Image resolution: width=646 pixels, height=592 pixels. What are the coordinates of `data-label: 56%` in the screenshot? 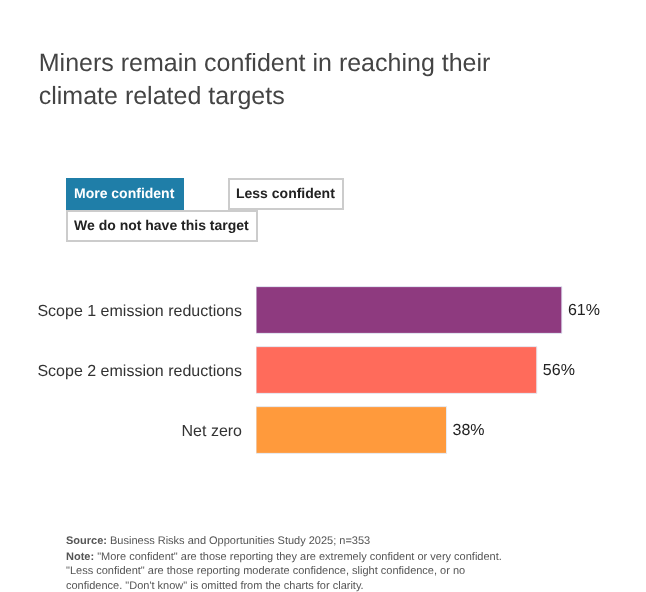 It's located at (558, 370).